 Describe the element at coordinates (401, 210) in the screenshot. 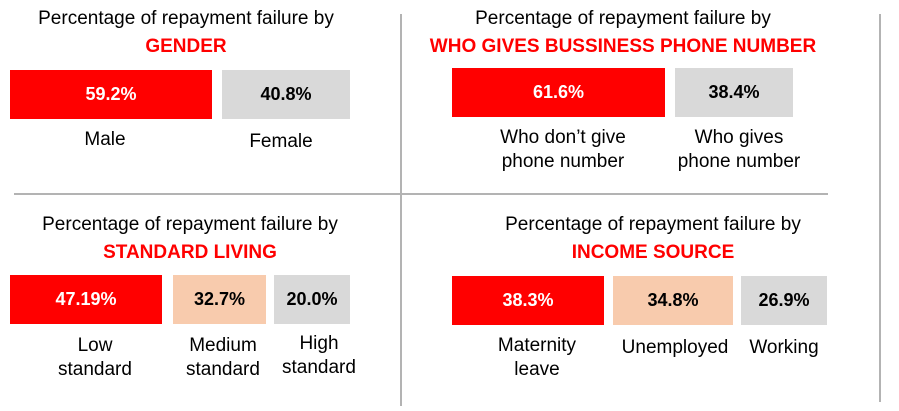

I see `vertical-divider` at that location.